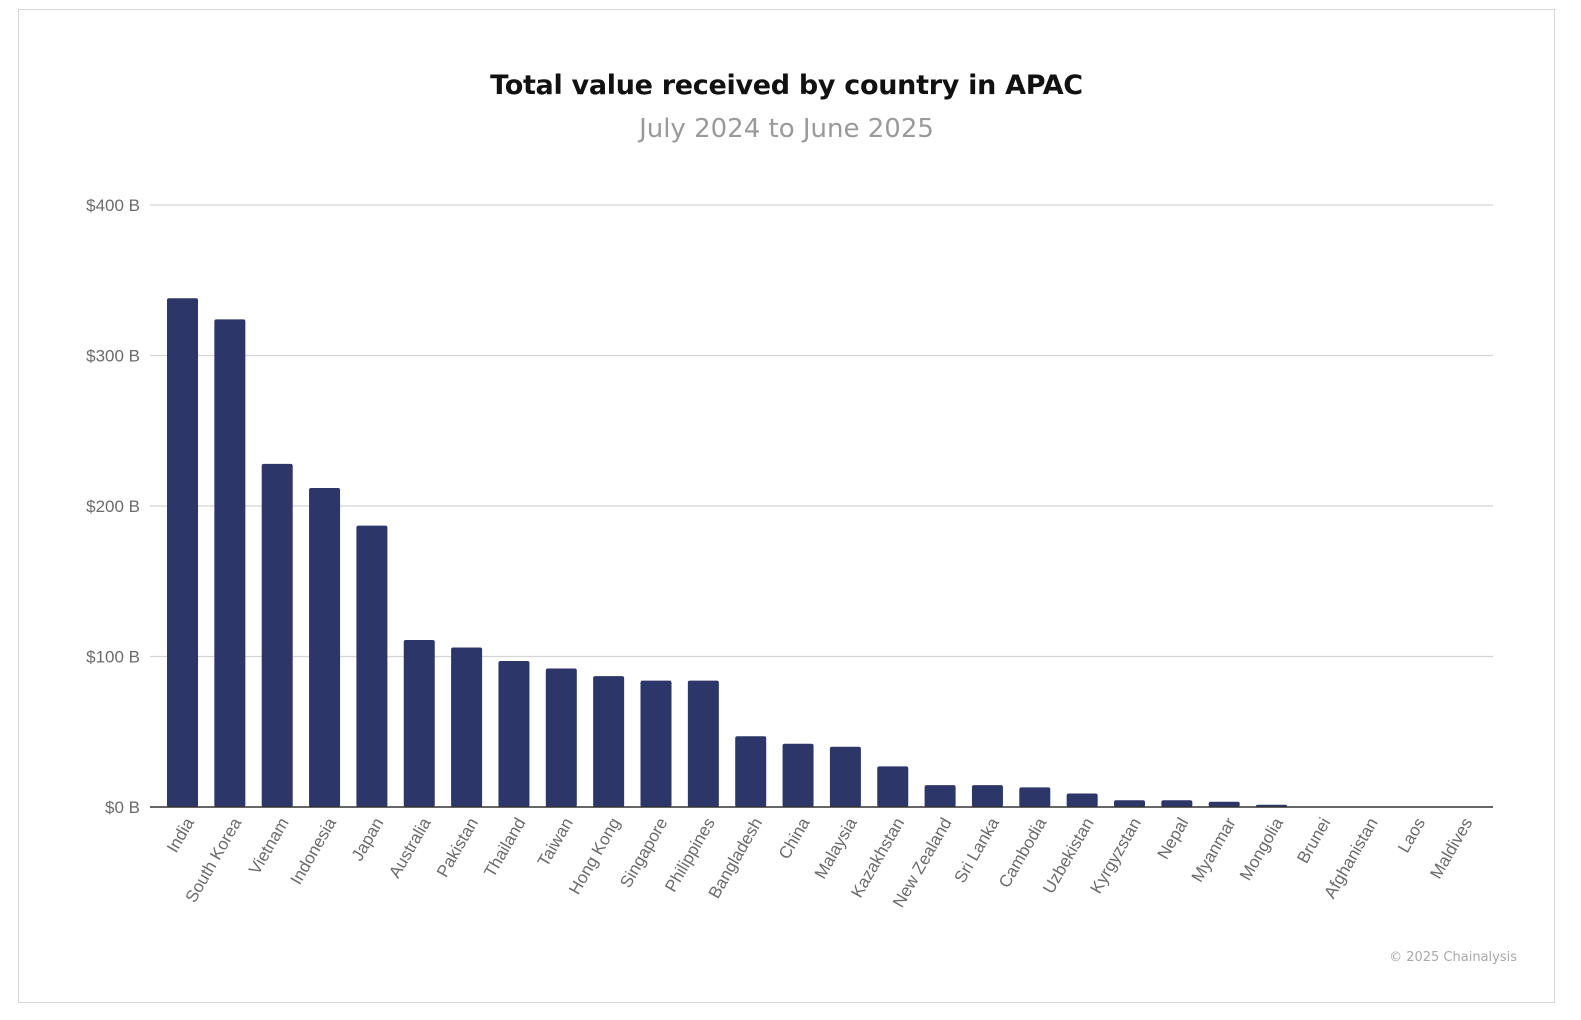  Describe the element at coordinates (786, 129) in the screenshot. I see `chart-subtitle: July 2024 to June 2025` at that location.